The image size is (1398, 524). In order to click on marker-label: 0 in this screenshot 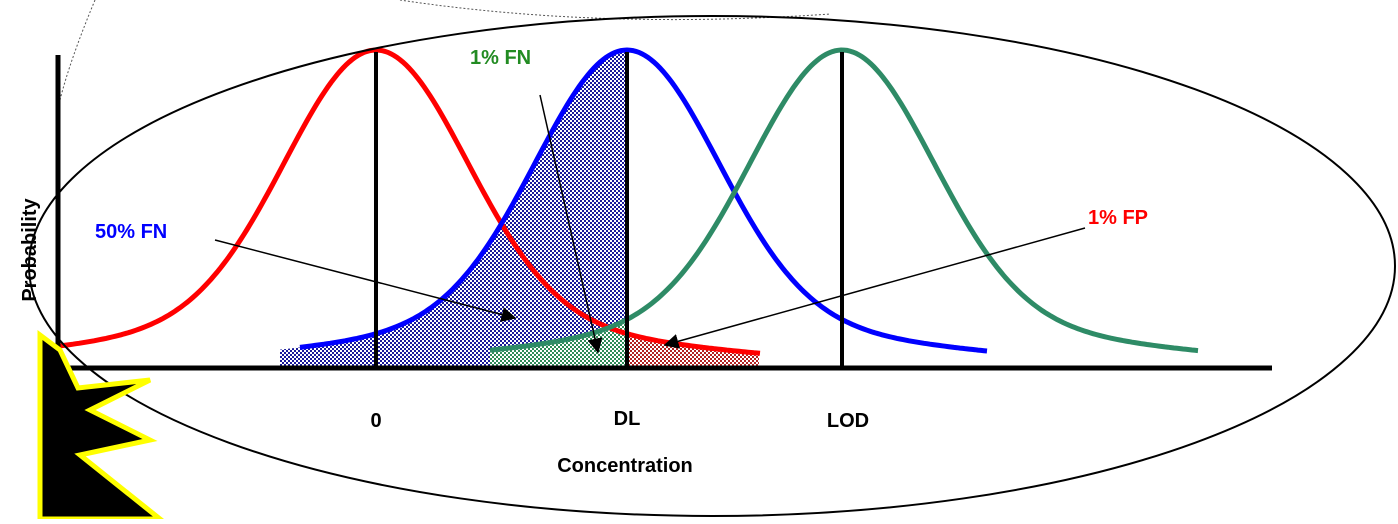, I will do `click(375, 421)`.